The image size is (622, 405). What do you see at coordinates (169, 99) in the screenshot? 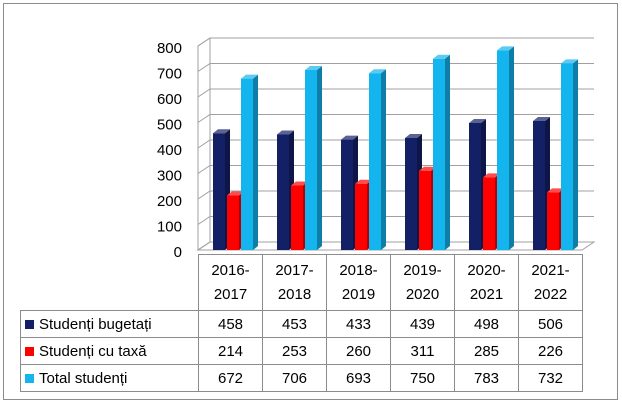
I see `y-tick-label: 600` at bounding box center [169, 99].